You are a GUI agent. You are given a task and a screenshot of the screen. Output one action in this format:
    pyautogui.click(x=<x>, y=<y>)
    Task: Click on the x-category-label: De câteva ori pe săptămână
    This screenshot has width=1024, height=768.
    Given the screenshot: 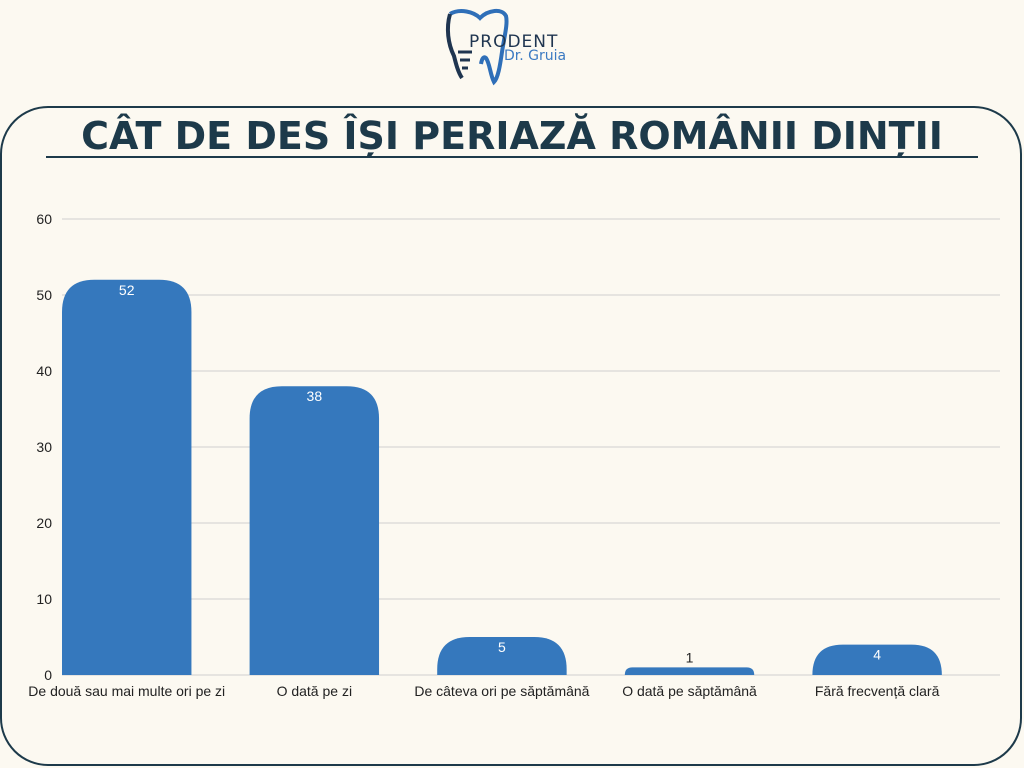 What is the action you would take?
    pyautogui.click(x=501, y=691)
    